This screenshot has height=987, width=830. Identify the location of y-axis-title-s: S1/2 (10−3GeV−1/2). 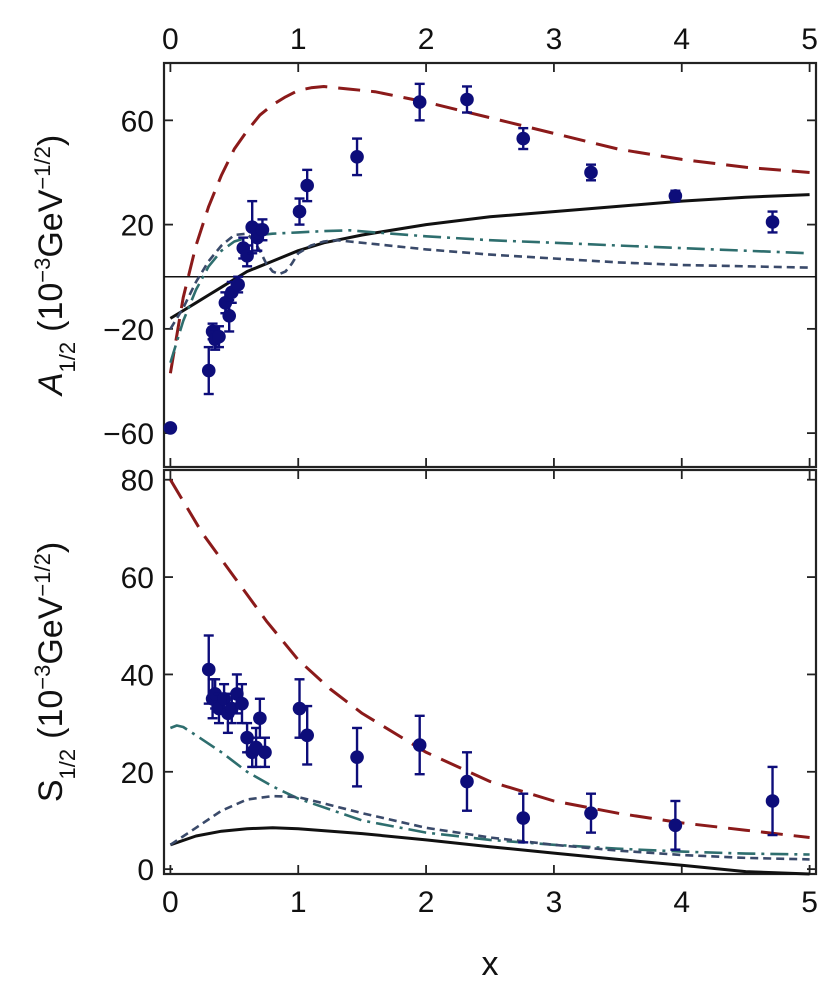
(55, 672).